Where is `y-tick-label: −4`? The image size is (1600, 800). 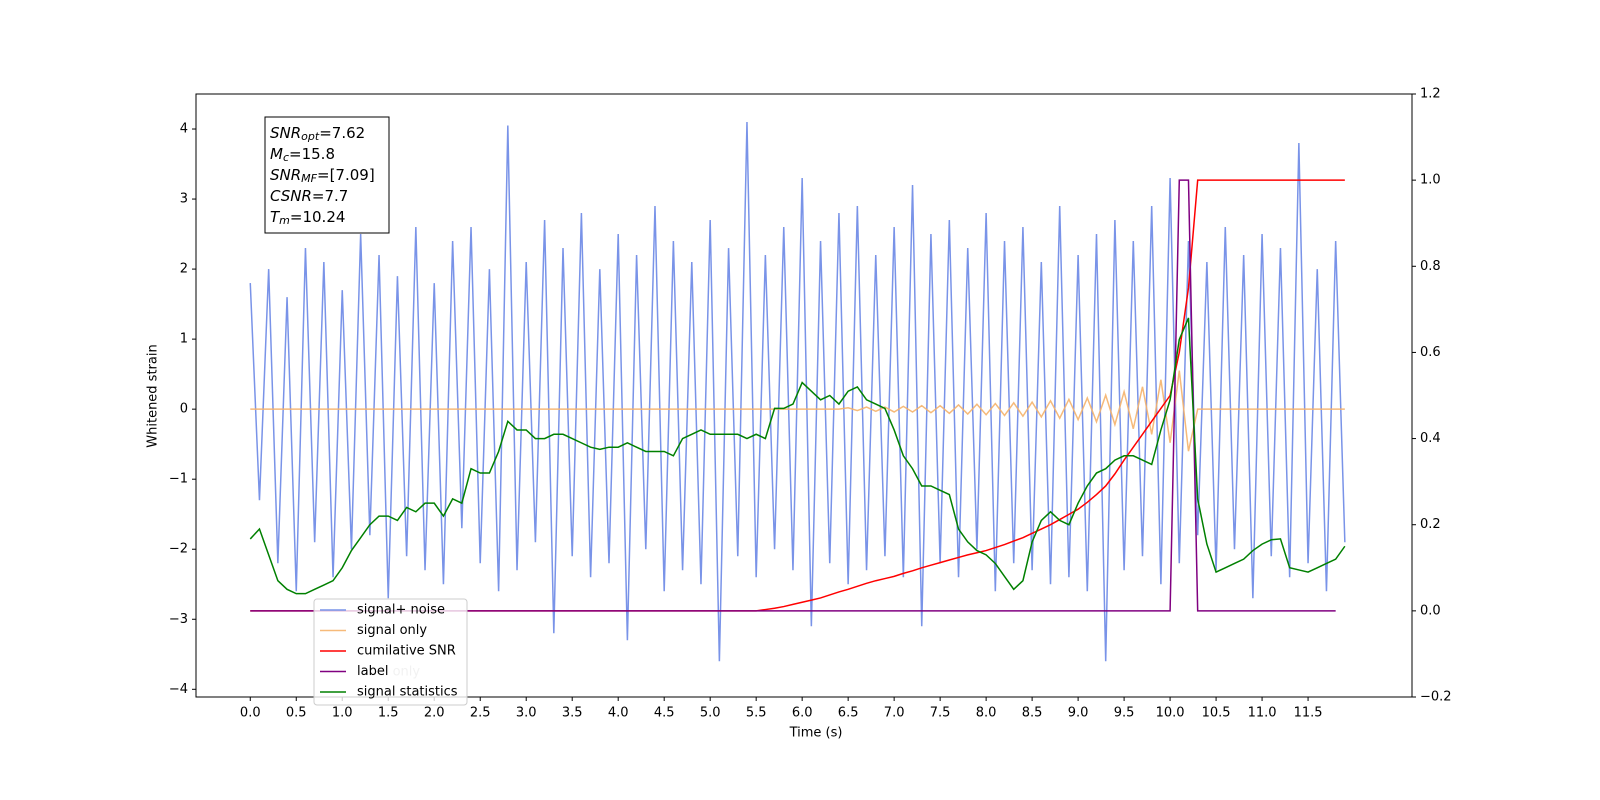 y-tick-label: −4 is located at coordinates (178, 689).